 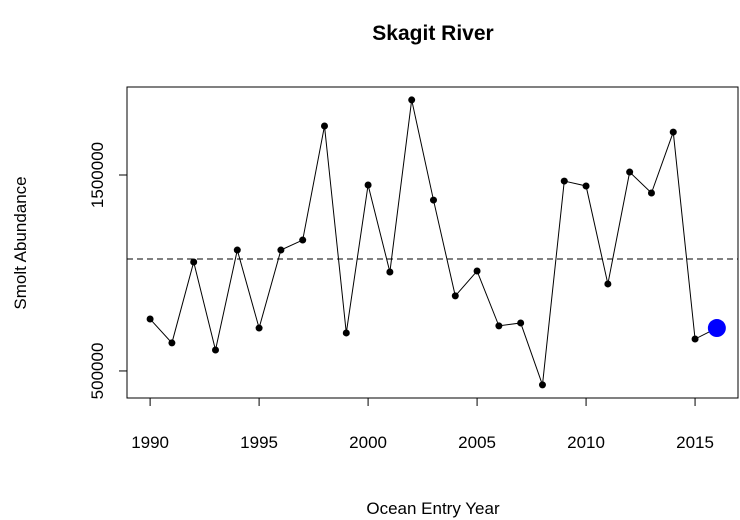 I want to click on x-tick-label: 2005, so click(x=477, y=442).